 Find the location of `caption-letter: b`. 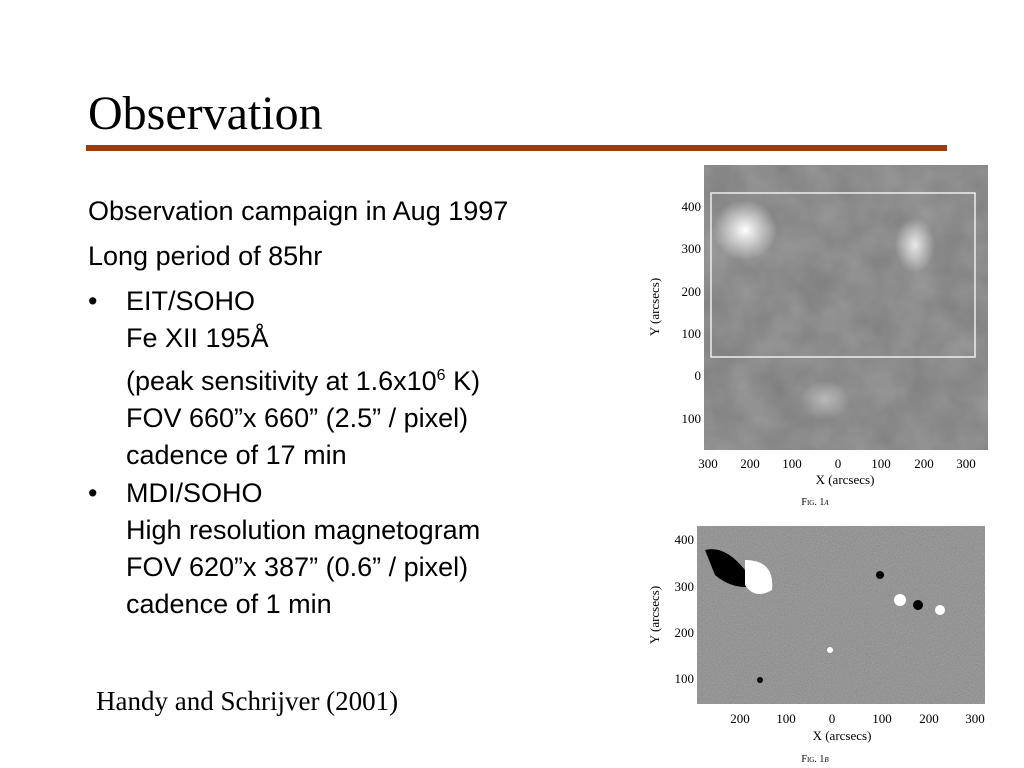

caption-letter: b is located at coordinates (826, 759).